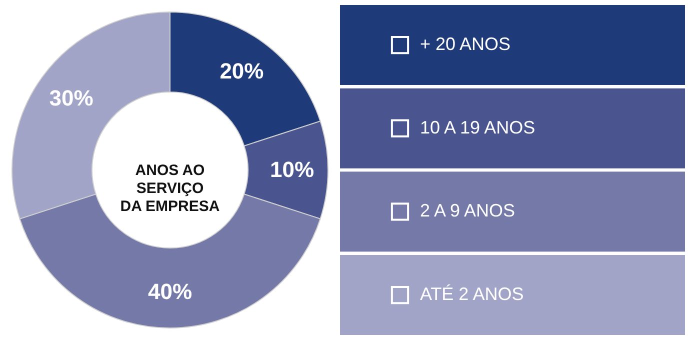 Image resolution: width=700 pixels, height=343 pixels. Describe the element at coordinates (71, 97) in the screenshot. I see `data-label: 30%` at that location.